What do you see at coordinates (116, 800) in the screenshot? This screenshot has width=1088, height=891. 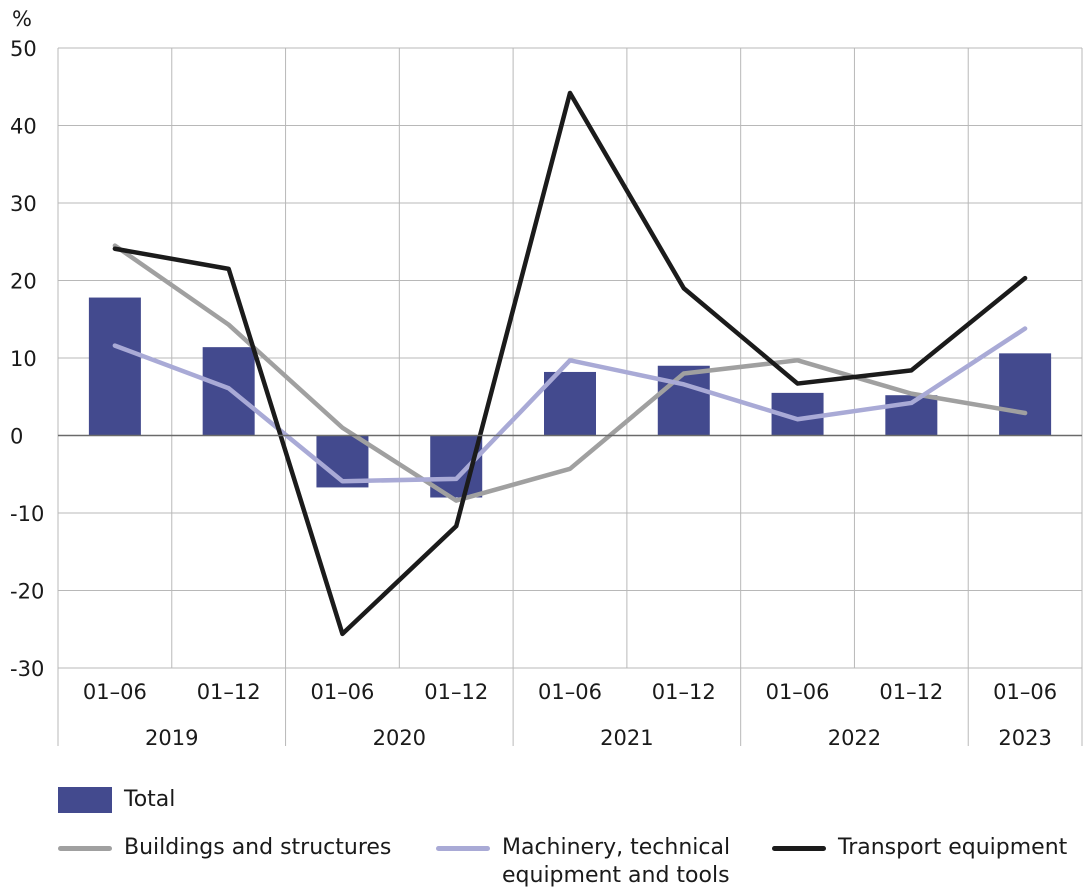 I see `legend-item-total: Total` at bounding box center [116, 800].